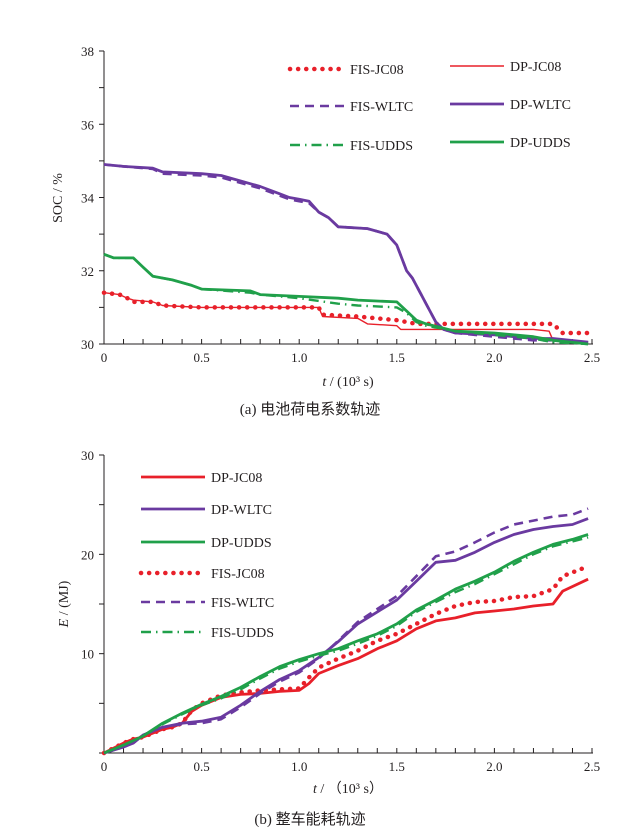 The height and width of the screenshot is (834, 617). I want to click on energy-x-tick-label: 0.5, so click(201, 766).